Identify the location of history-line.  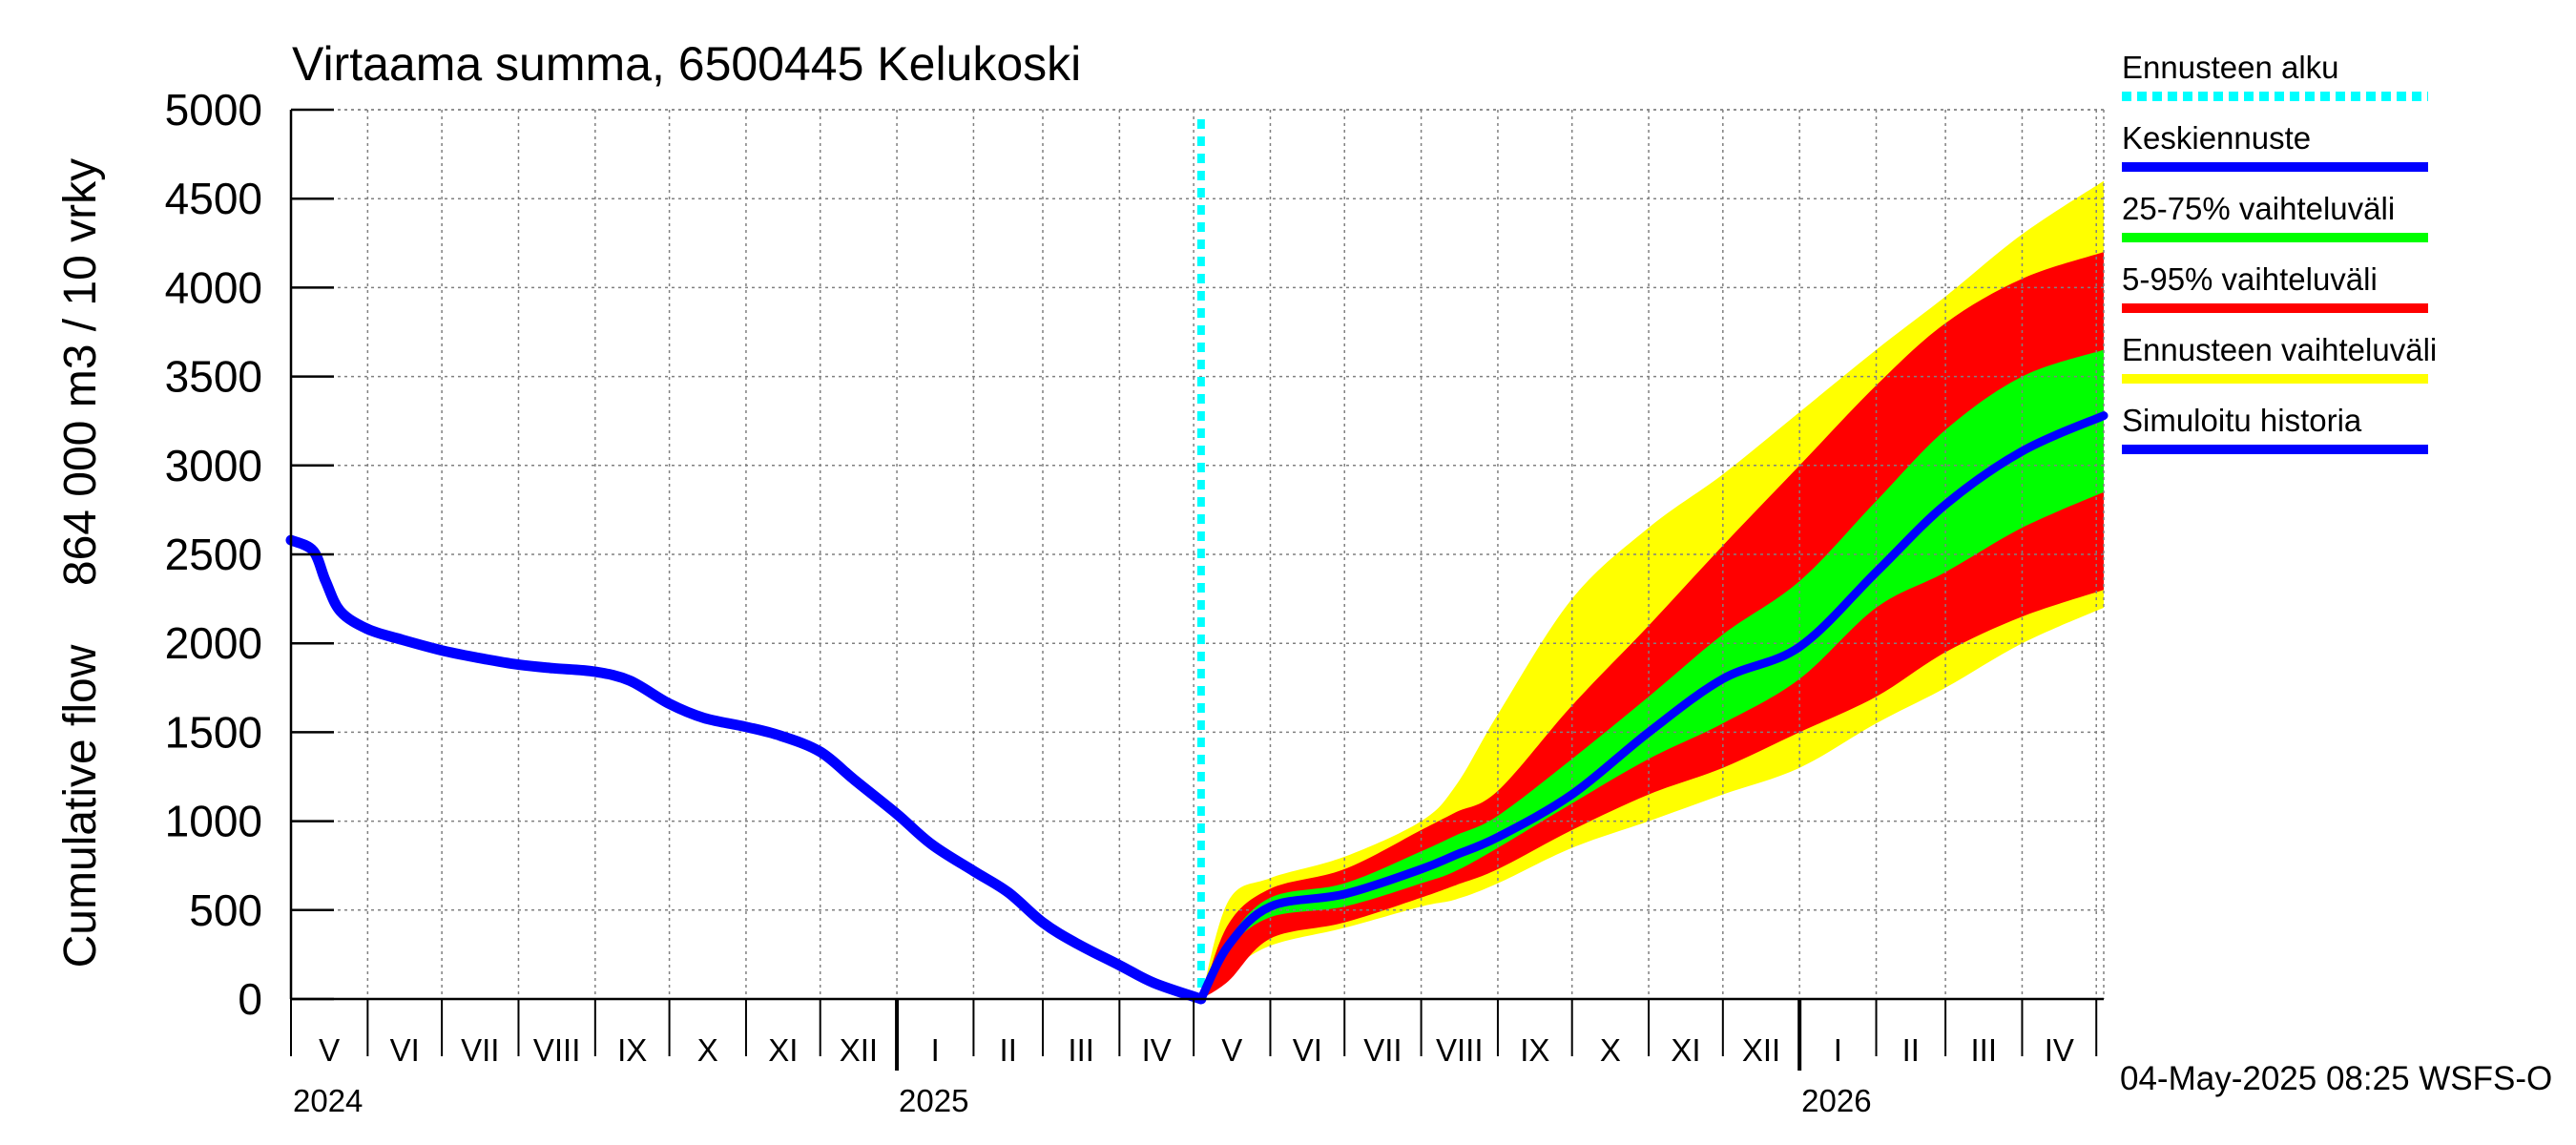
(746, 769).